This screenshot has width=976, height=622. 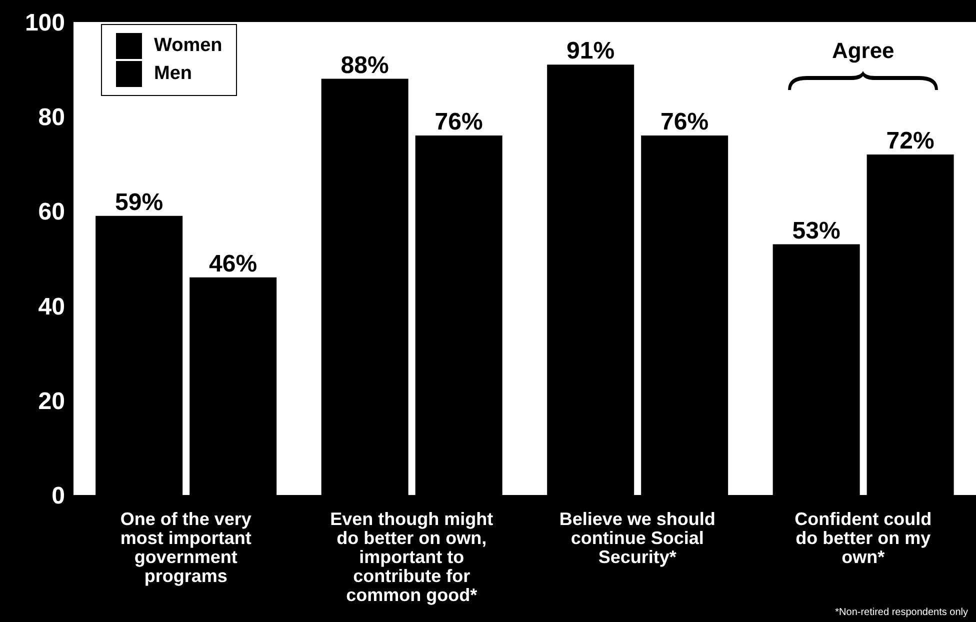 What do you see at coordinates (51, 306) in the screenshot?
I see `y-tick-label: 40` at bounding box center [51, 306].